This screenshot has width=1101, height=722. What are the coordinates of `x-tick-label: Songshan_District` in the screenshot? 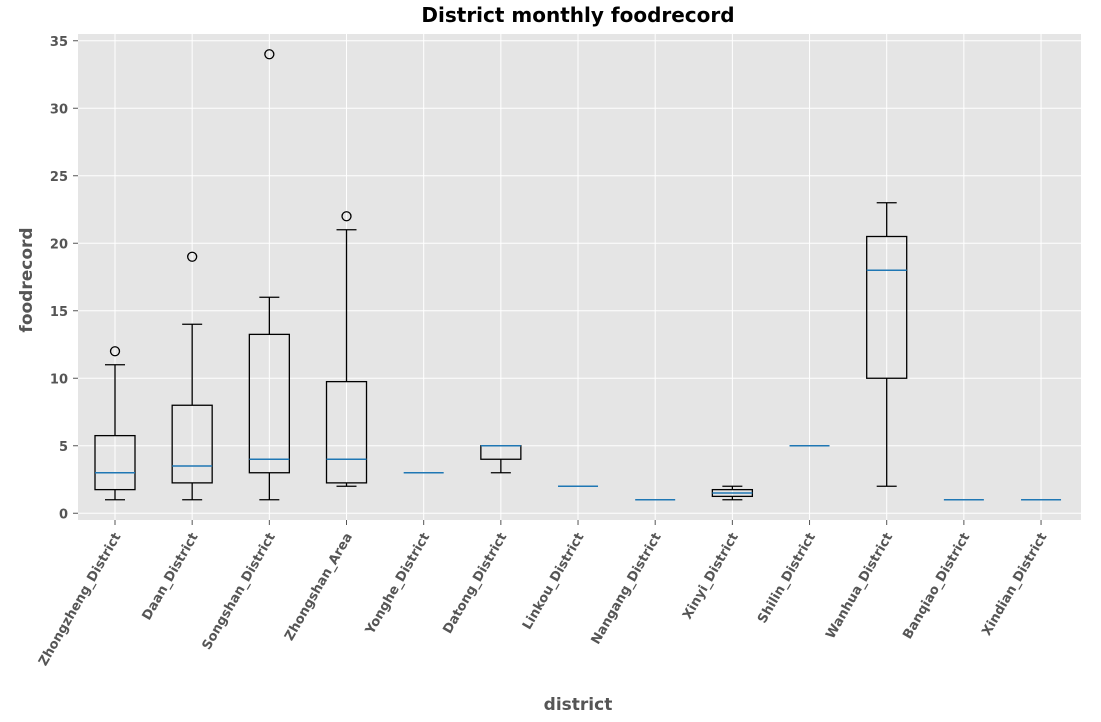 It's located at (239, 592).